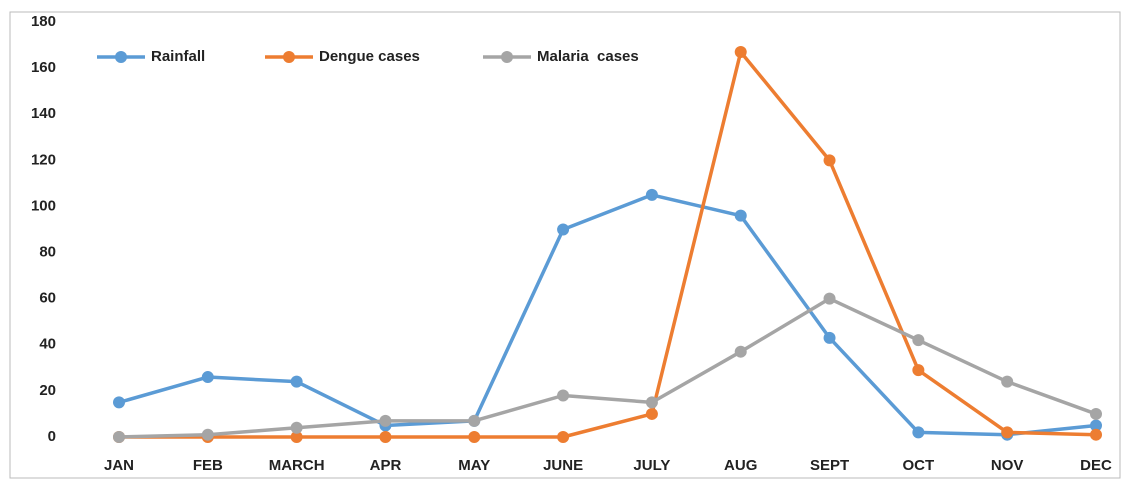 This screenshot has height=482, width=1123. What do you see at coordinates (208, 465) in the screenshot?
I see `x-tick-label: FEB` at bounding box center [208, 465].